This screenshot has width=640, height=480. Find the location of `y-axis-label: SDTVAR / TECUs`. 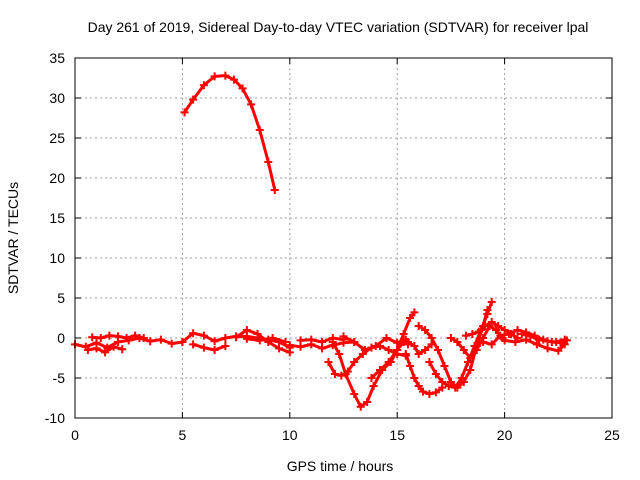

y-axis-label: SDTVAR / TECUs is located at coordinates (13, 238).